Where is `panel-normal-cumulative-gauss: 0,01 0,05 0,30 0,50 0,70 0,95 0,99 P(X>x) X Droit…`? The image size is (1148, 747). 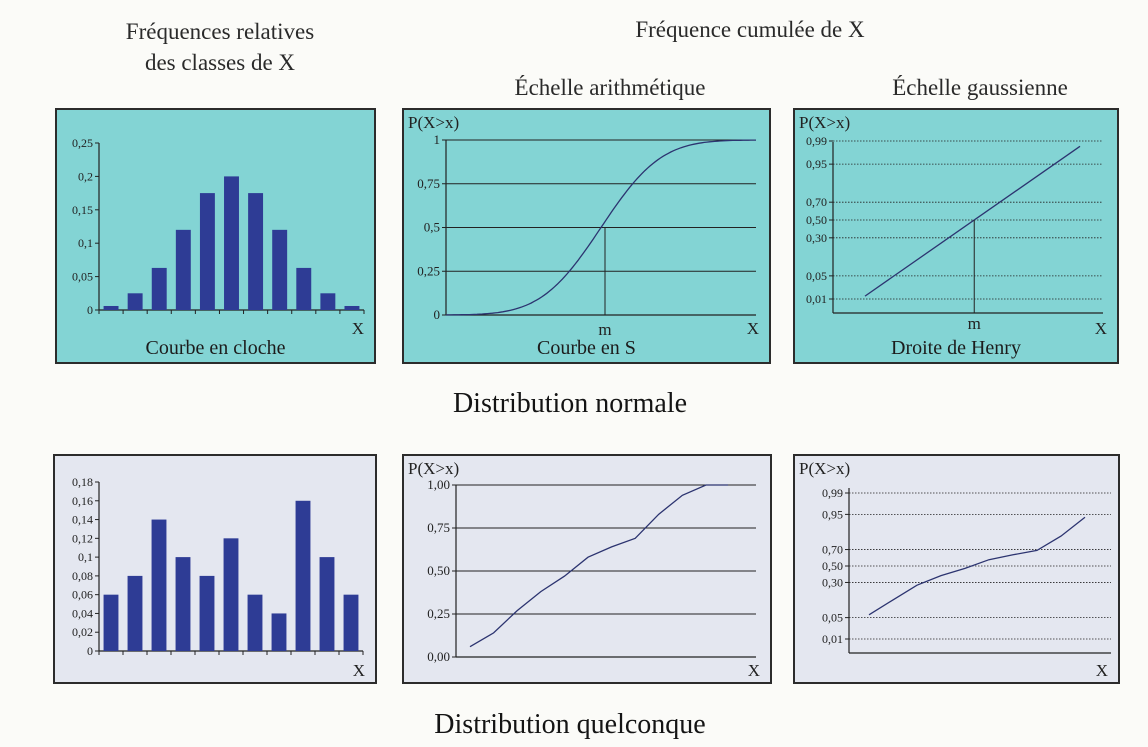
panel-normal-cumulative-gauss: 0,01 0,05 0,30 0,50 0,70 0,95 0,99 P(X>x) X Droit… is located at coordinates (956, 236).